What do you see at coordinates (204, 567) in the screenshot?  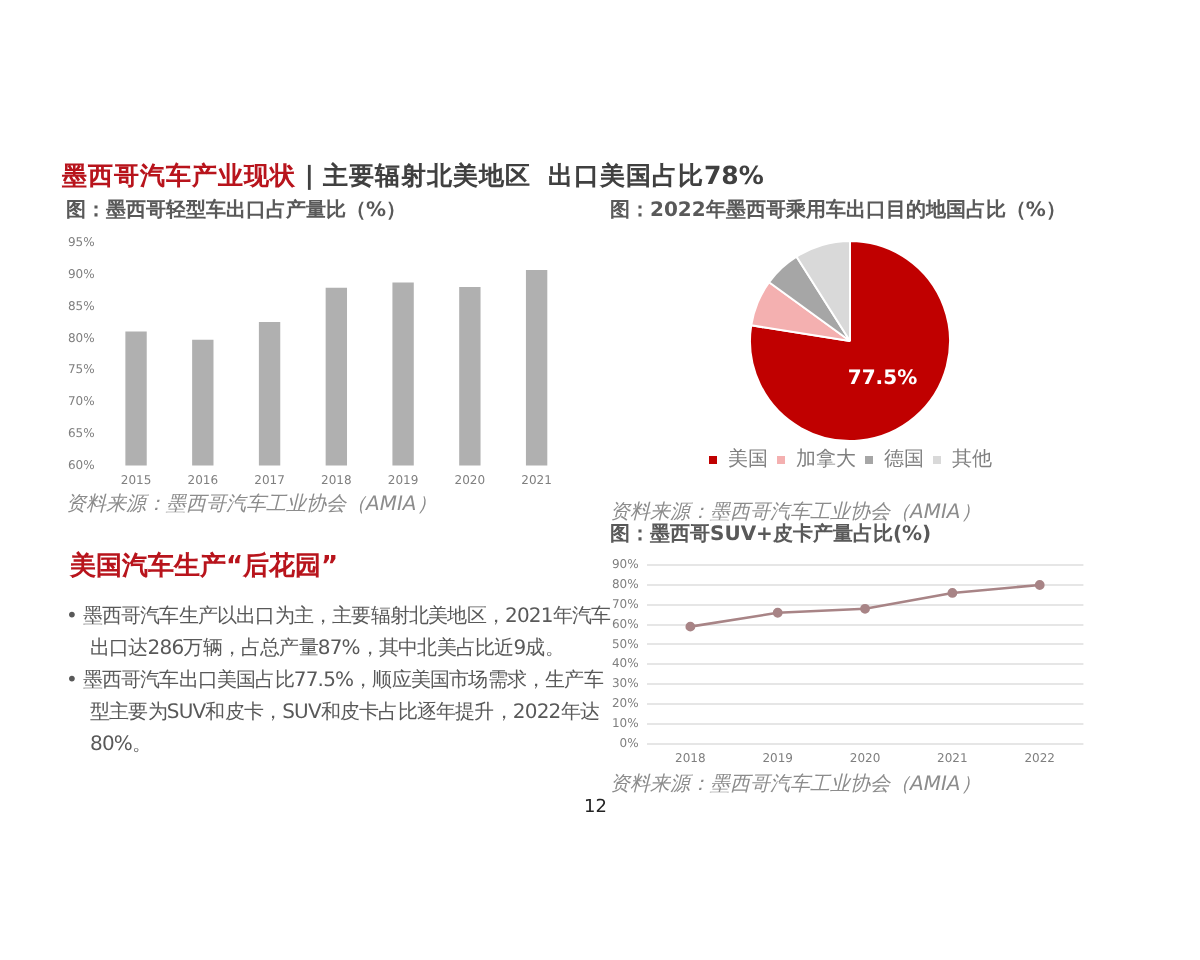 I see `text: 美国汽车生产“后花园”` at bounding box center [204, 567].